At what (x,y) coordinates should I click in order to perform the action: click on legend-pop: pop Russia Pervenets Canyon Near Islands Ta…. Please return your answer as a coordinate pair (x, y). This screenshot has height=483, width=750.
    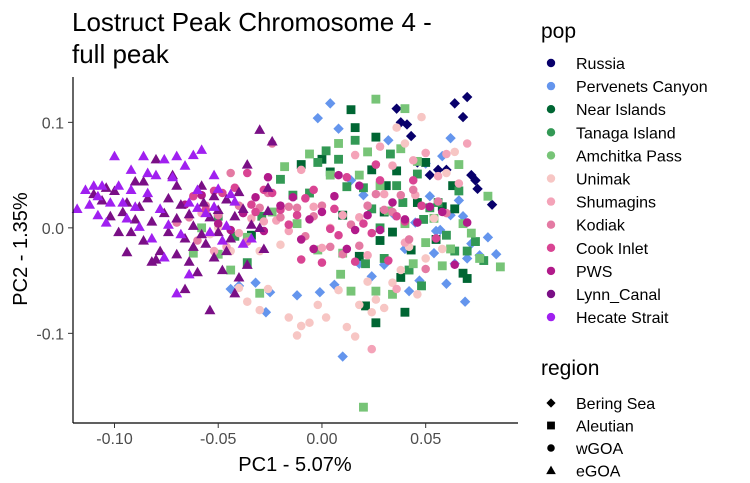
    Looking at the image, I should click on (624, 173).